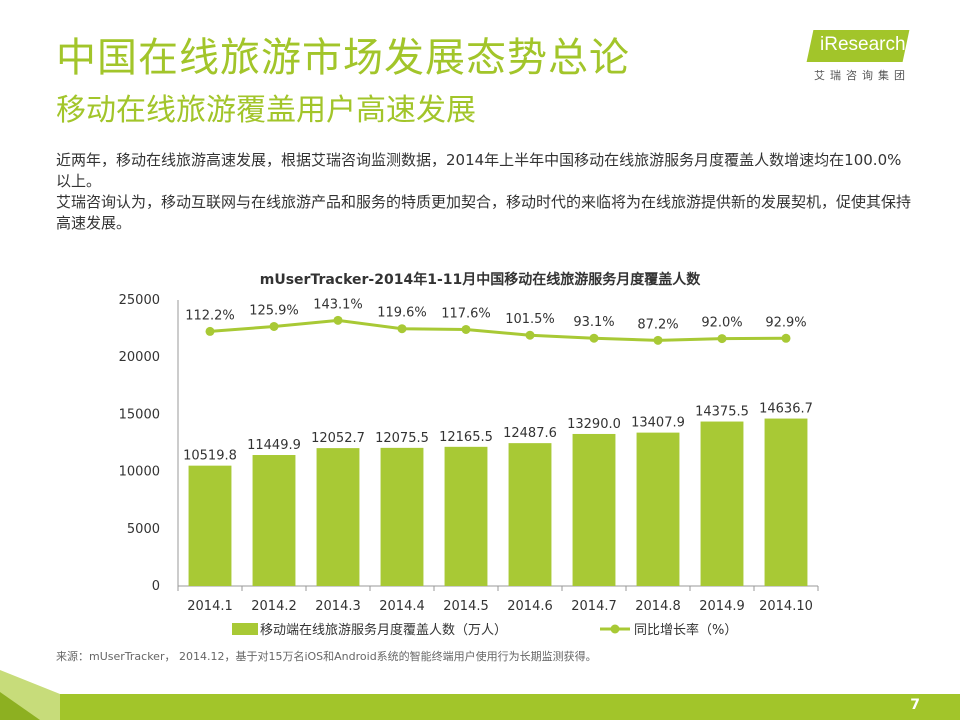  Describe the element at coordinates (594, 424) in the screenshot. I see `bar-value-label: 13290.0` at that location.